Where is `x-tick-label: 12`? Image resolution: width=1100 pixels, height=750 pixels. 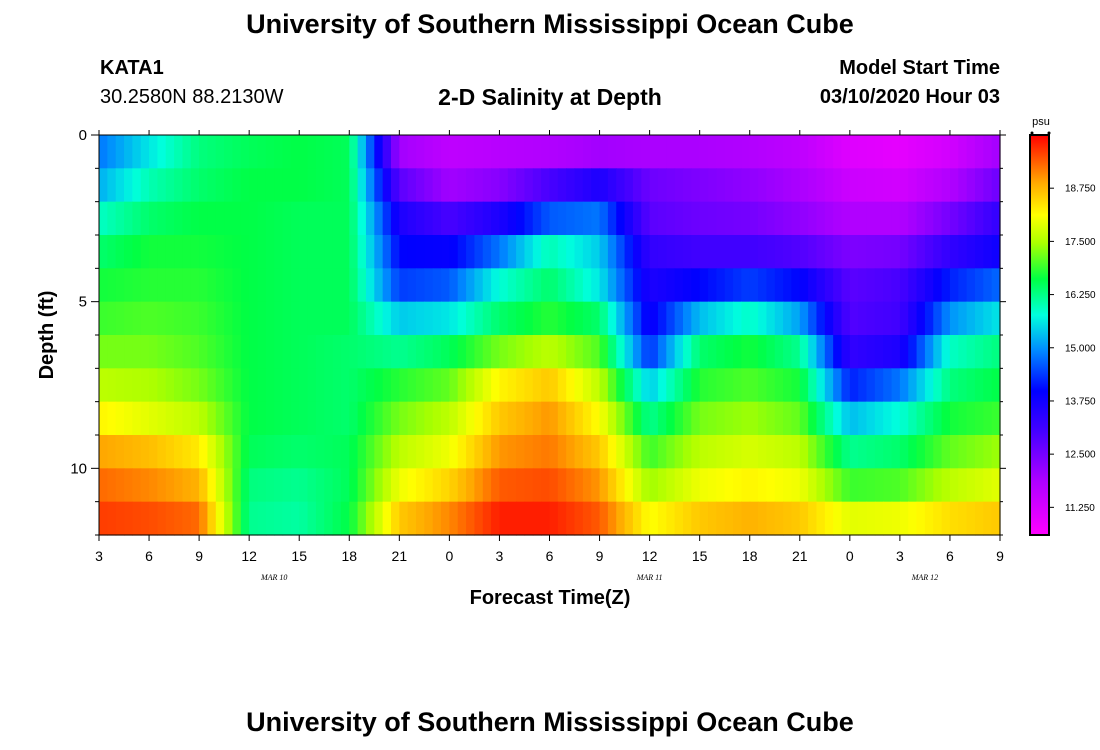 x-tick-label: 12 is located at coordinates (249, 556).